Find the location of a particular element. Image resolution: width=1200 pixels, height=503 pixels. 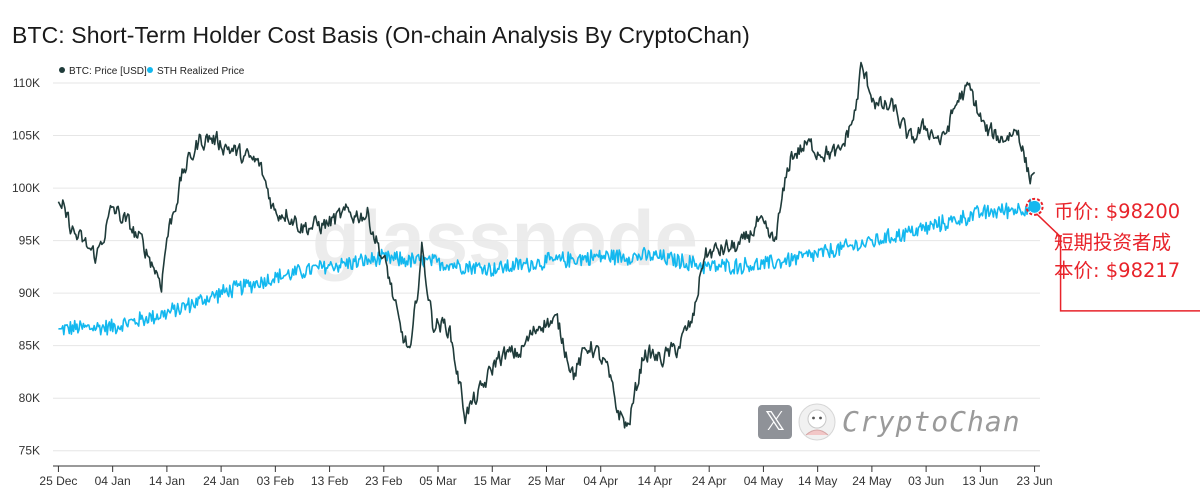

last-point-dot is located at coordinates (1034, 206).